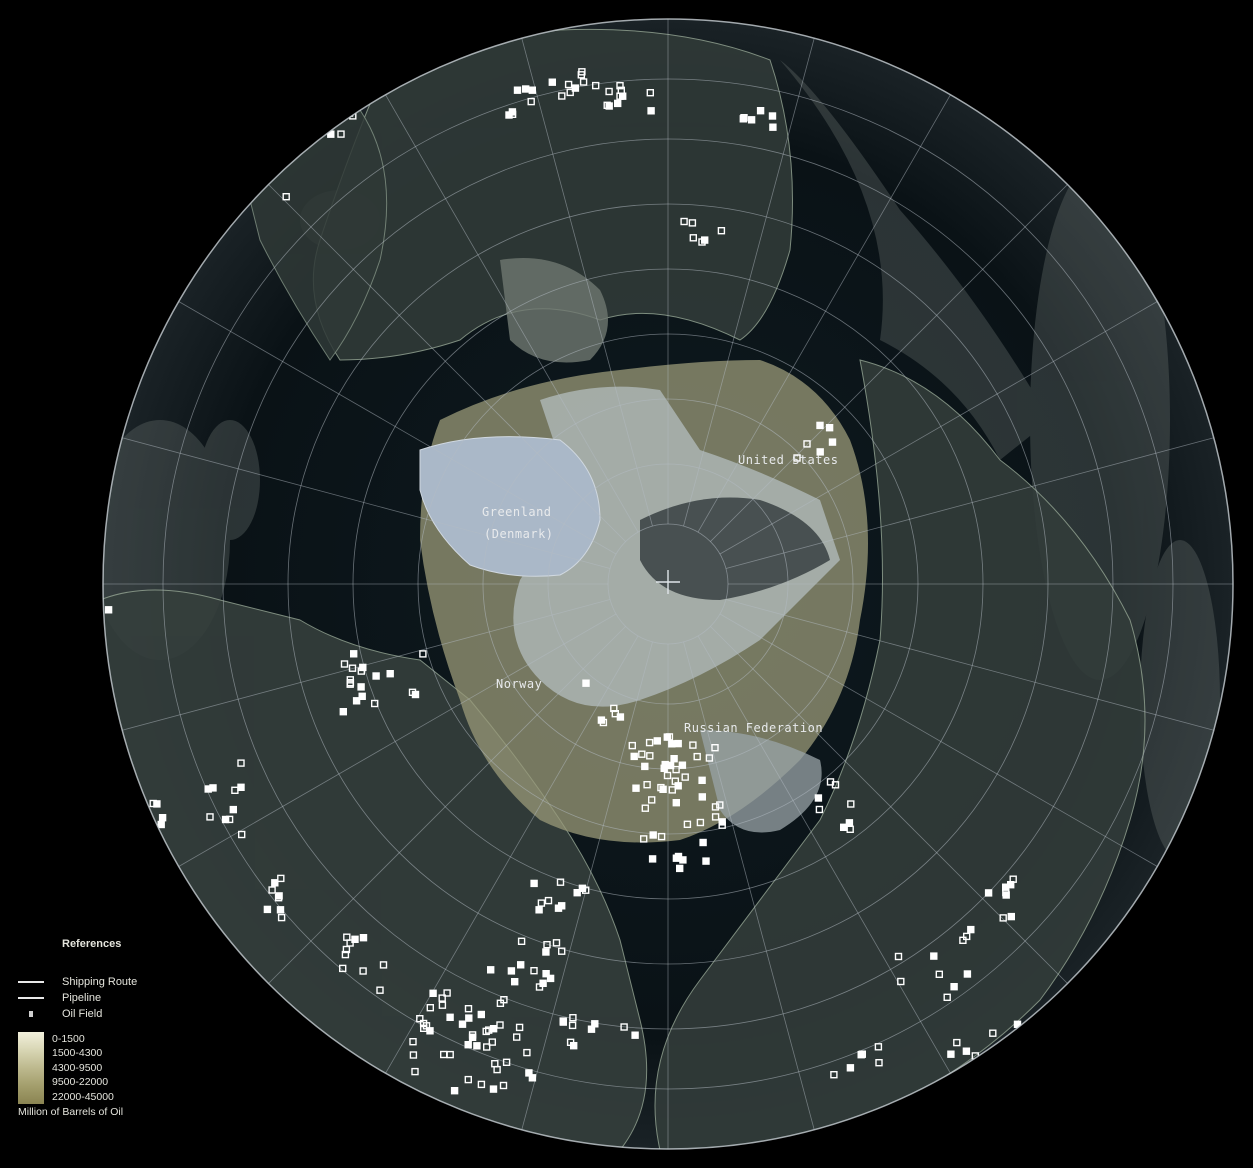  Describe the element at coordinates (517, 512) in the screenshot. I see `label-greenland: Greenland` at that location.